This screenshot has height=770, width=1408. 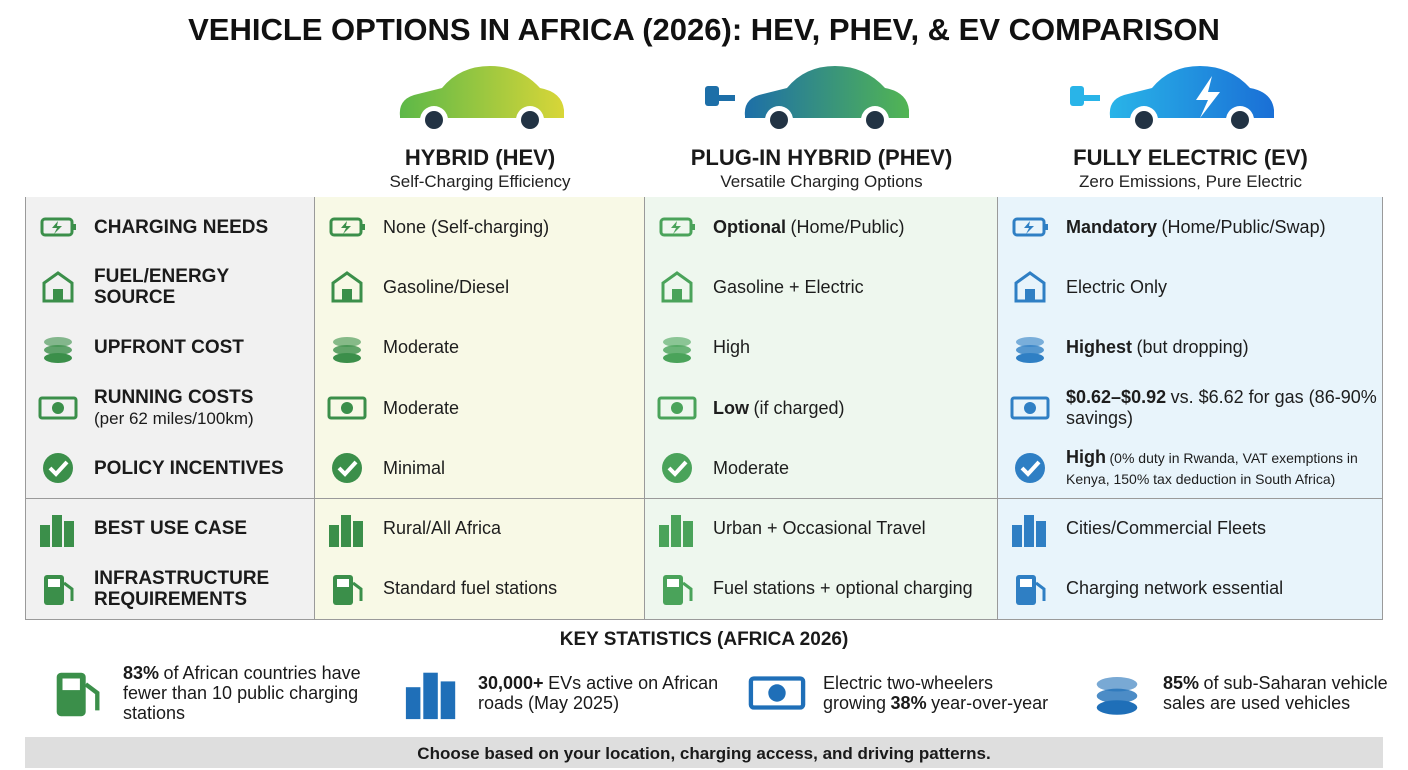 What do you see at coordinates (1175, 98) in the screenshot?
I see `ev-car-icon` at bounding box center [1175, 98].